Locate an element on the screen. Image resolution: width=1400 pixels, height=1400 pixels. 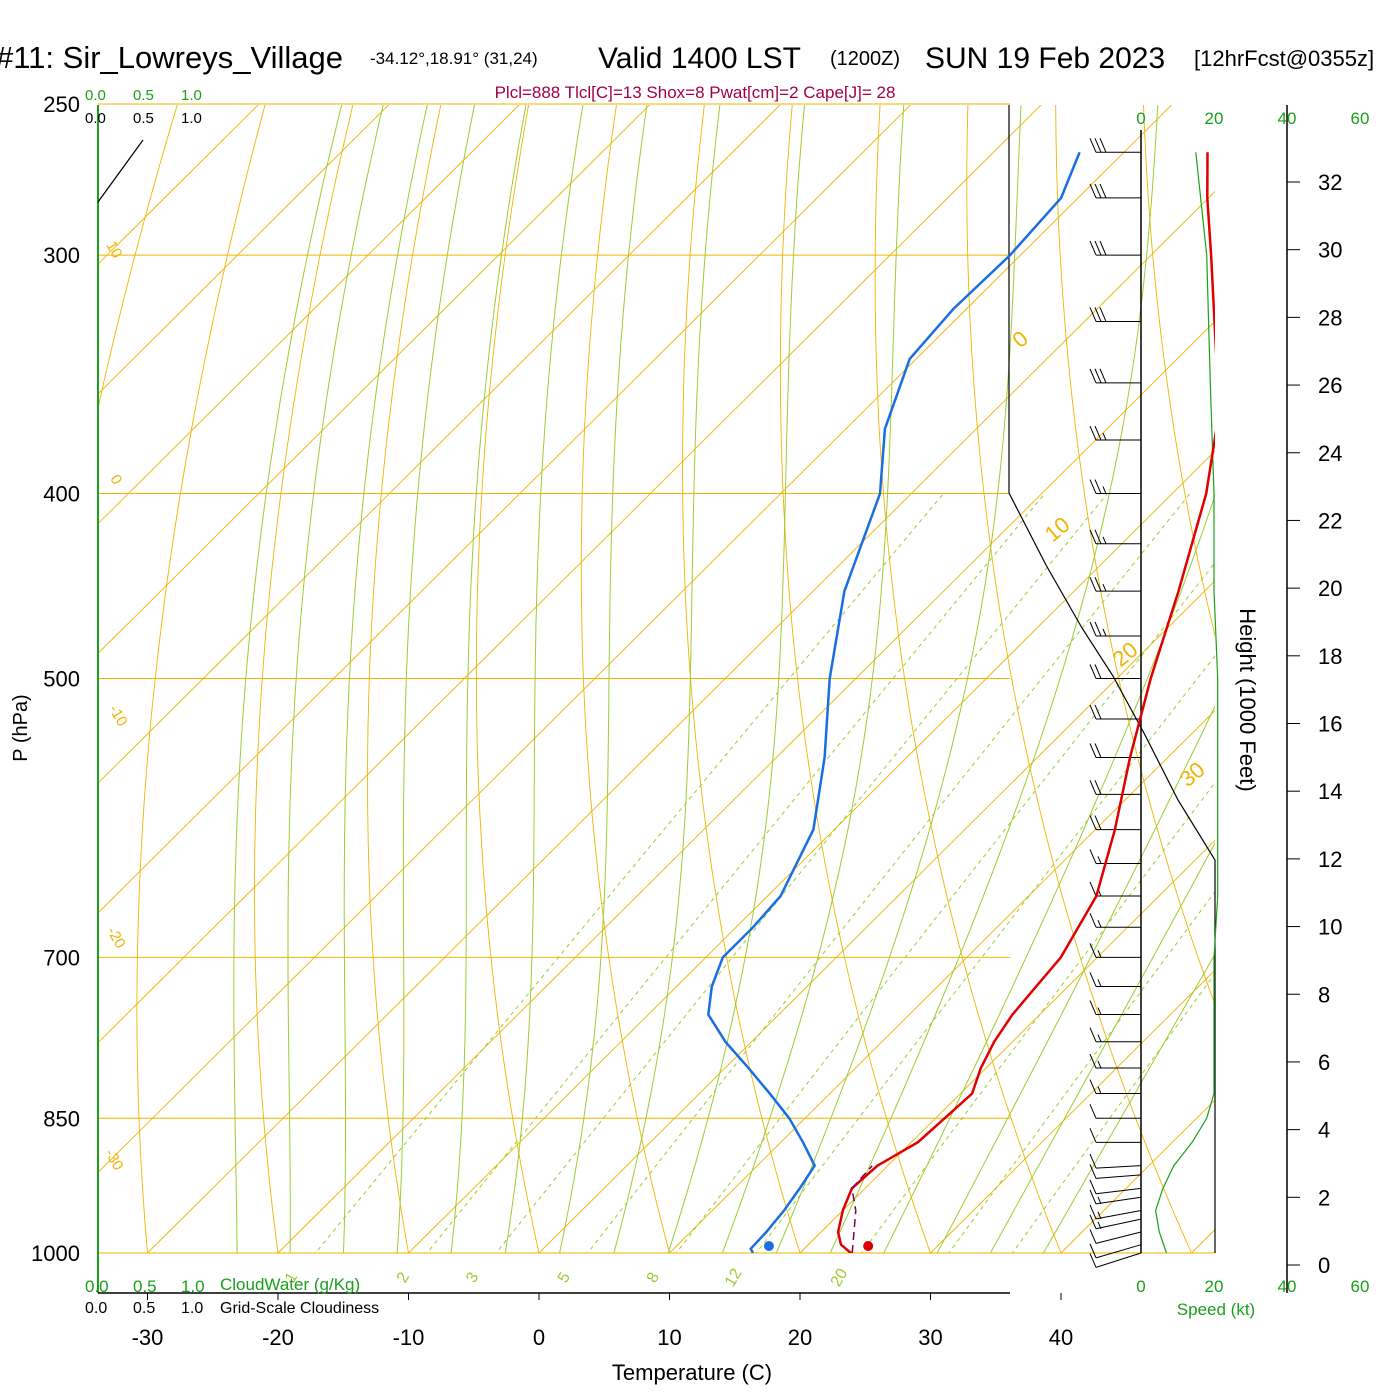
speed-tick-top: 20 is located at coordinates (1214, 118).